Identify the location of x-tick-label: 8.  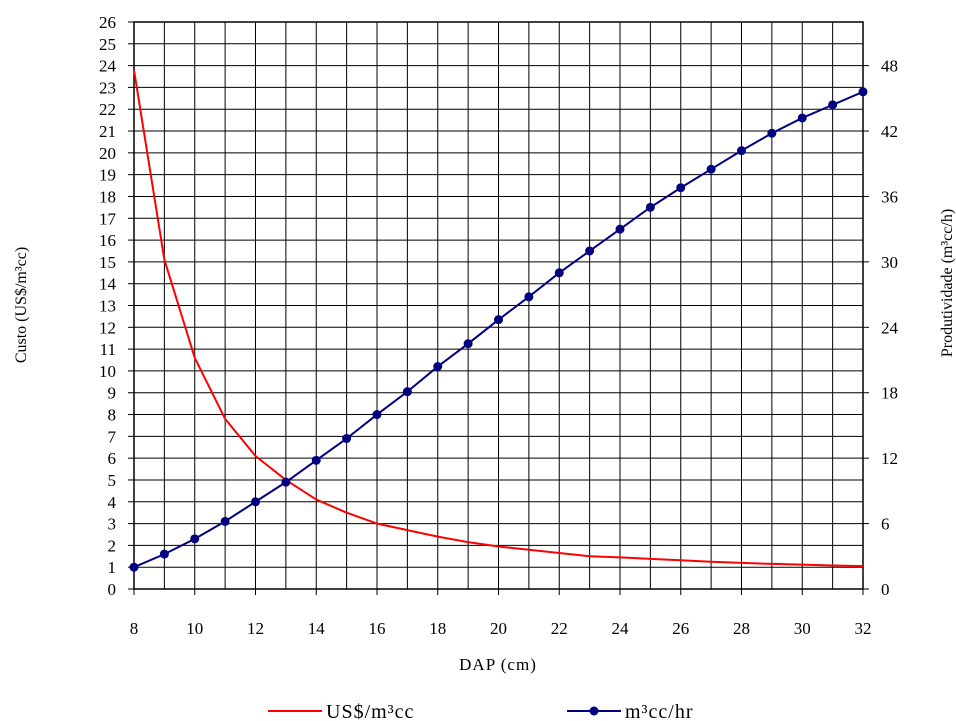
(134, 628).